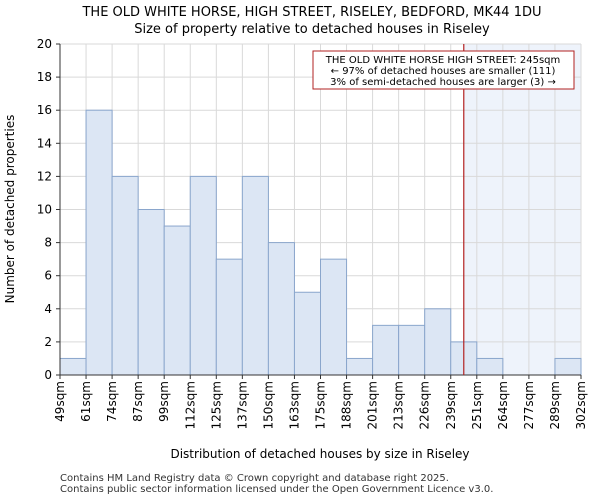 The image size is (600, 500). What do you see at coordinates (268, 405) in the screenshot?
I see `x-tick-label: 150sqm` at bounding box center [268, 405].